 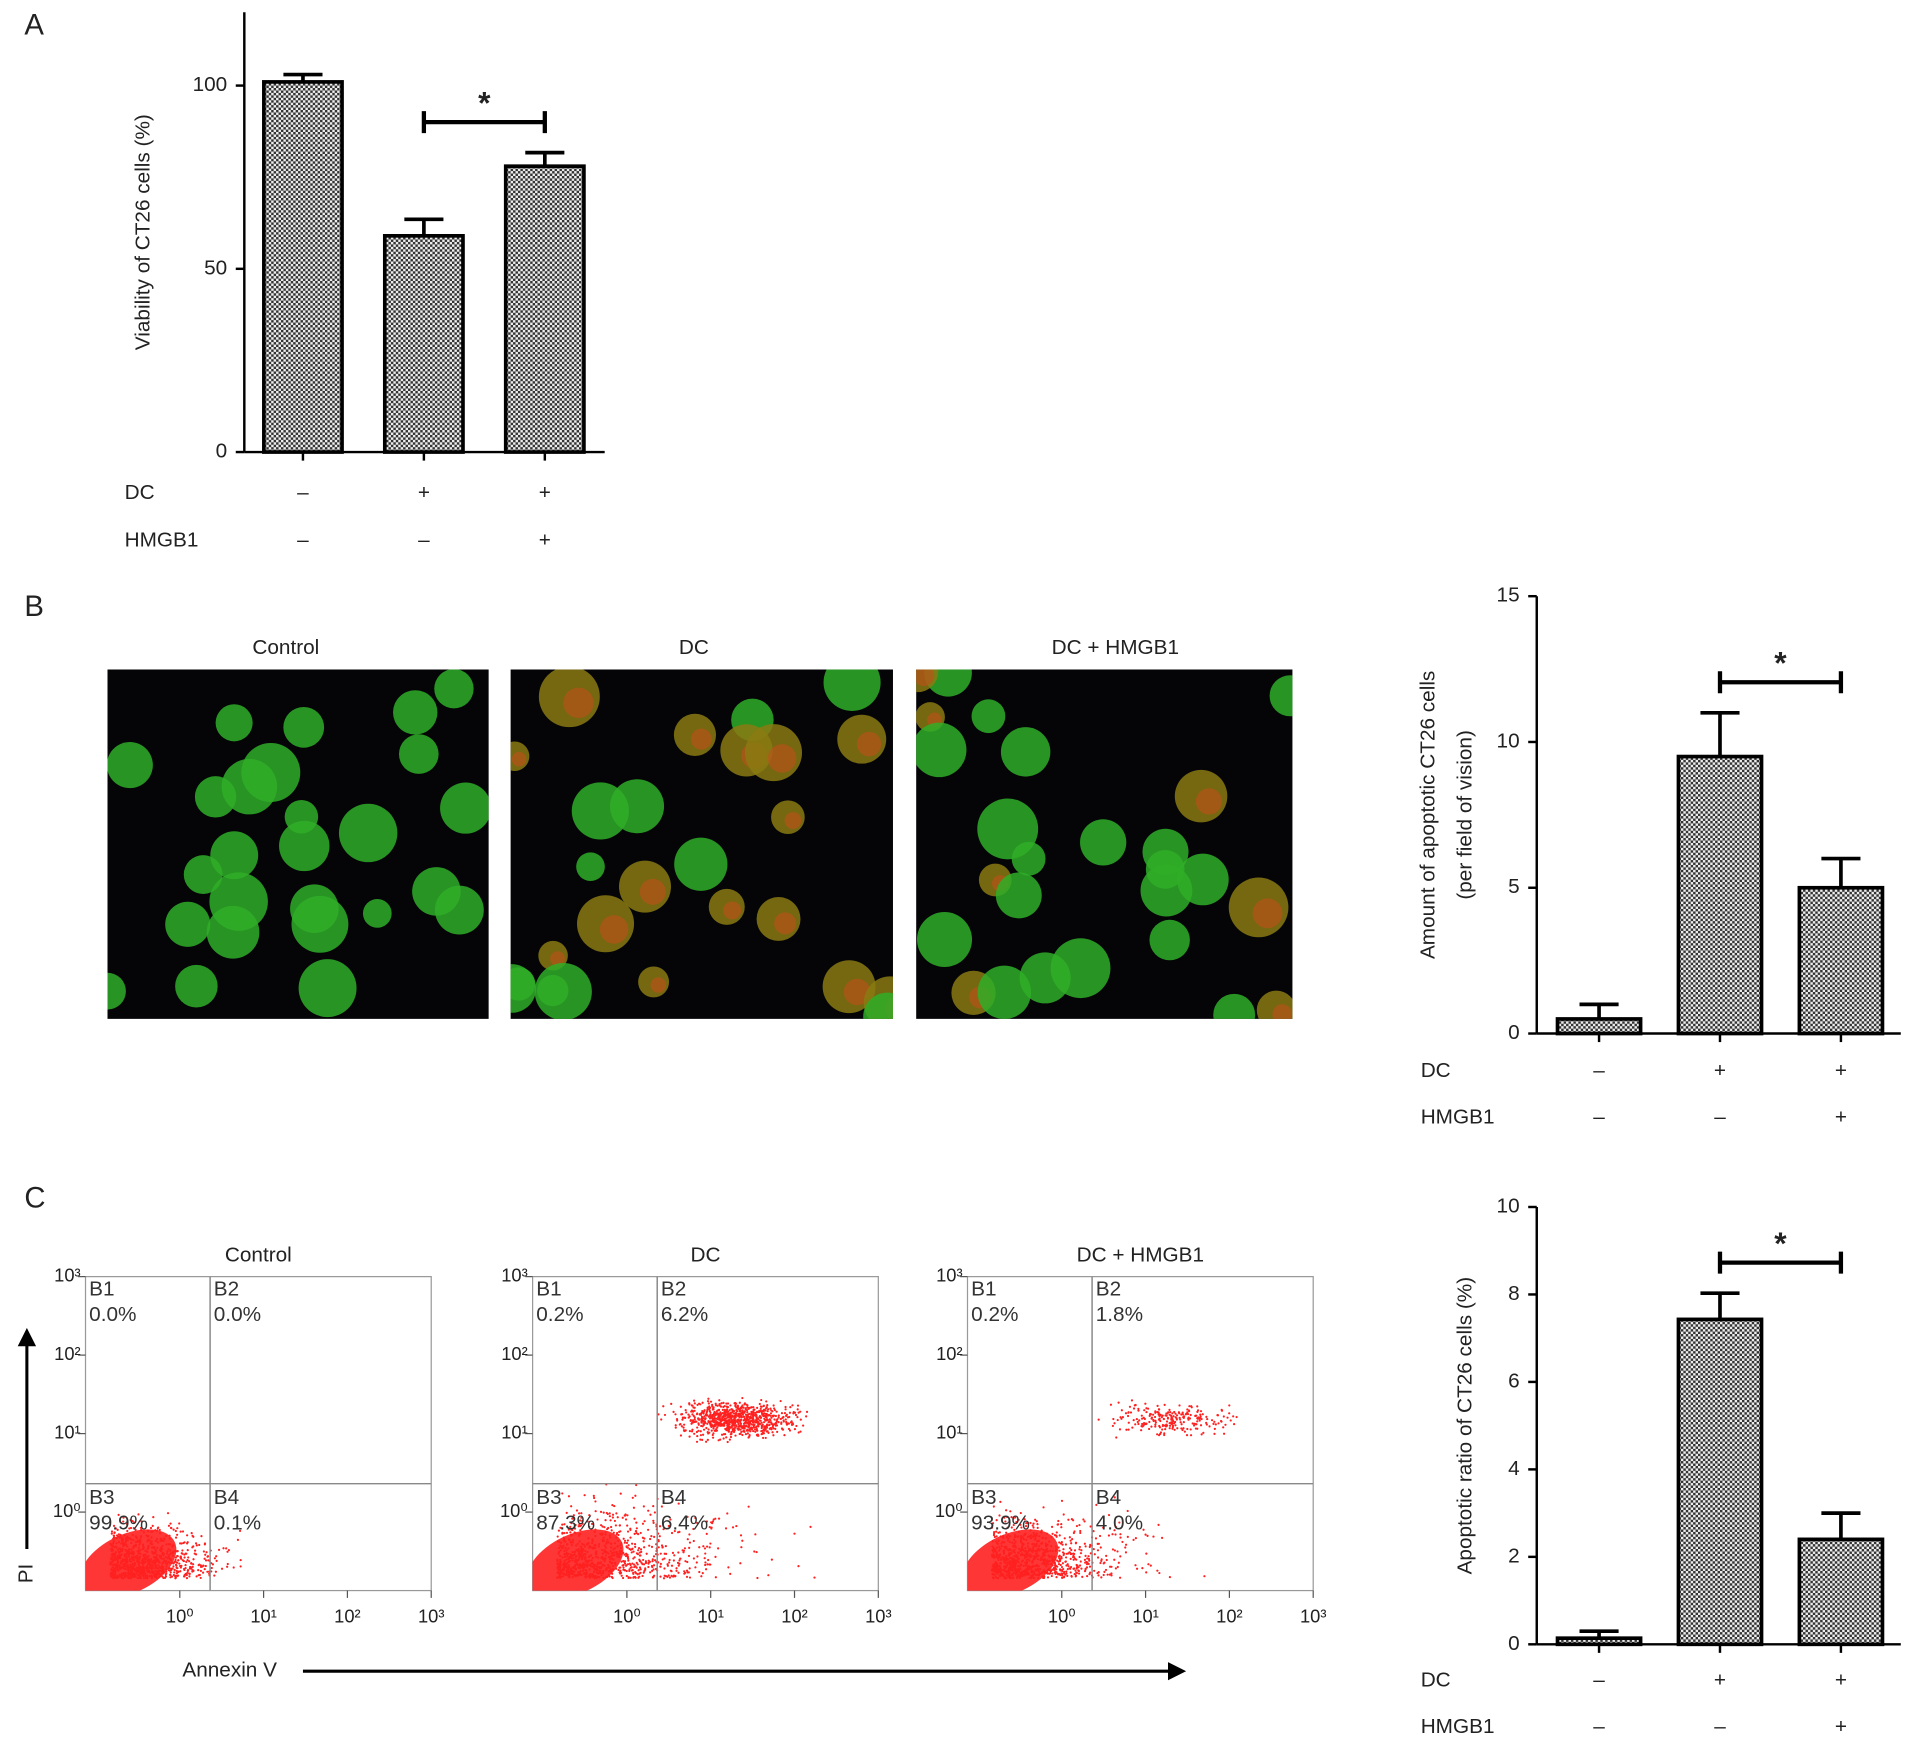 What do you see at coordinates (684, 1314) in the screenshot?
I see `quadrant-value: 6.2%` at bounding box center [684, 1314].